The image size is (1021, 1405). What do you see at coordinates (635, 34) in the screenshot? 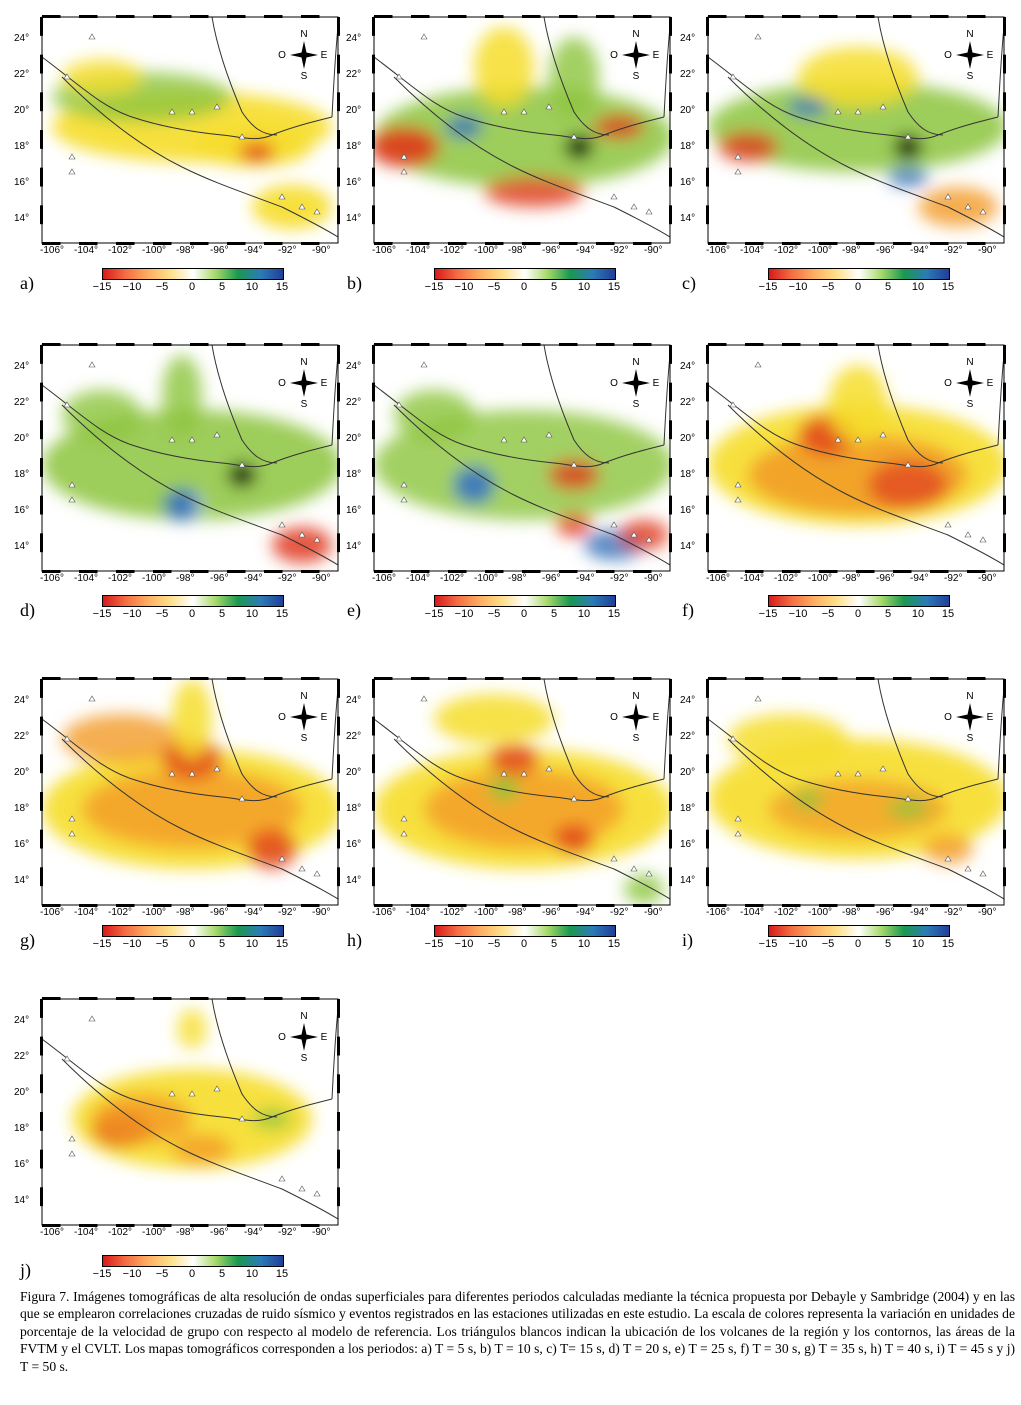
I see `compass-n-label: N` at bounding box center [635, 34].